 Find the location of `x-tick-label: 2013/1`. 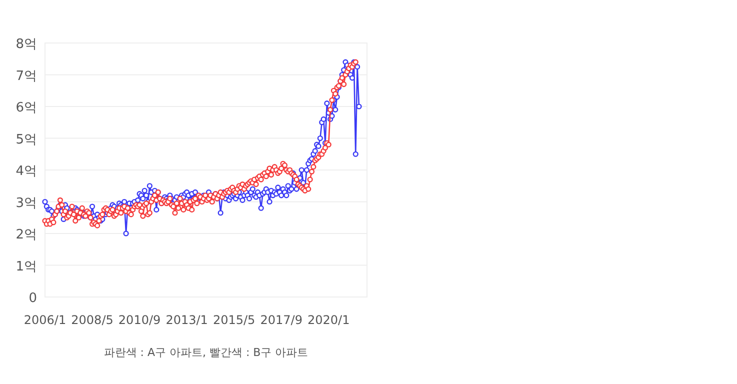

x-tick-label: 2013/1 is located at coordinates (187, 320).